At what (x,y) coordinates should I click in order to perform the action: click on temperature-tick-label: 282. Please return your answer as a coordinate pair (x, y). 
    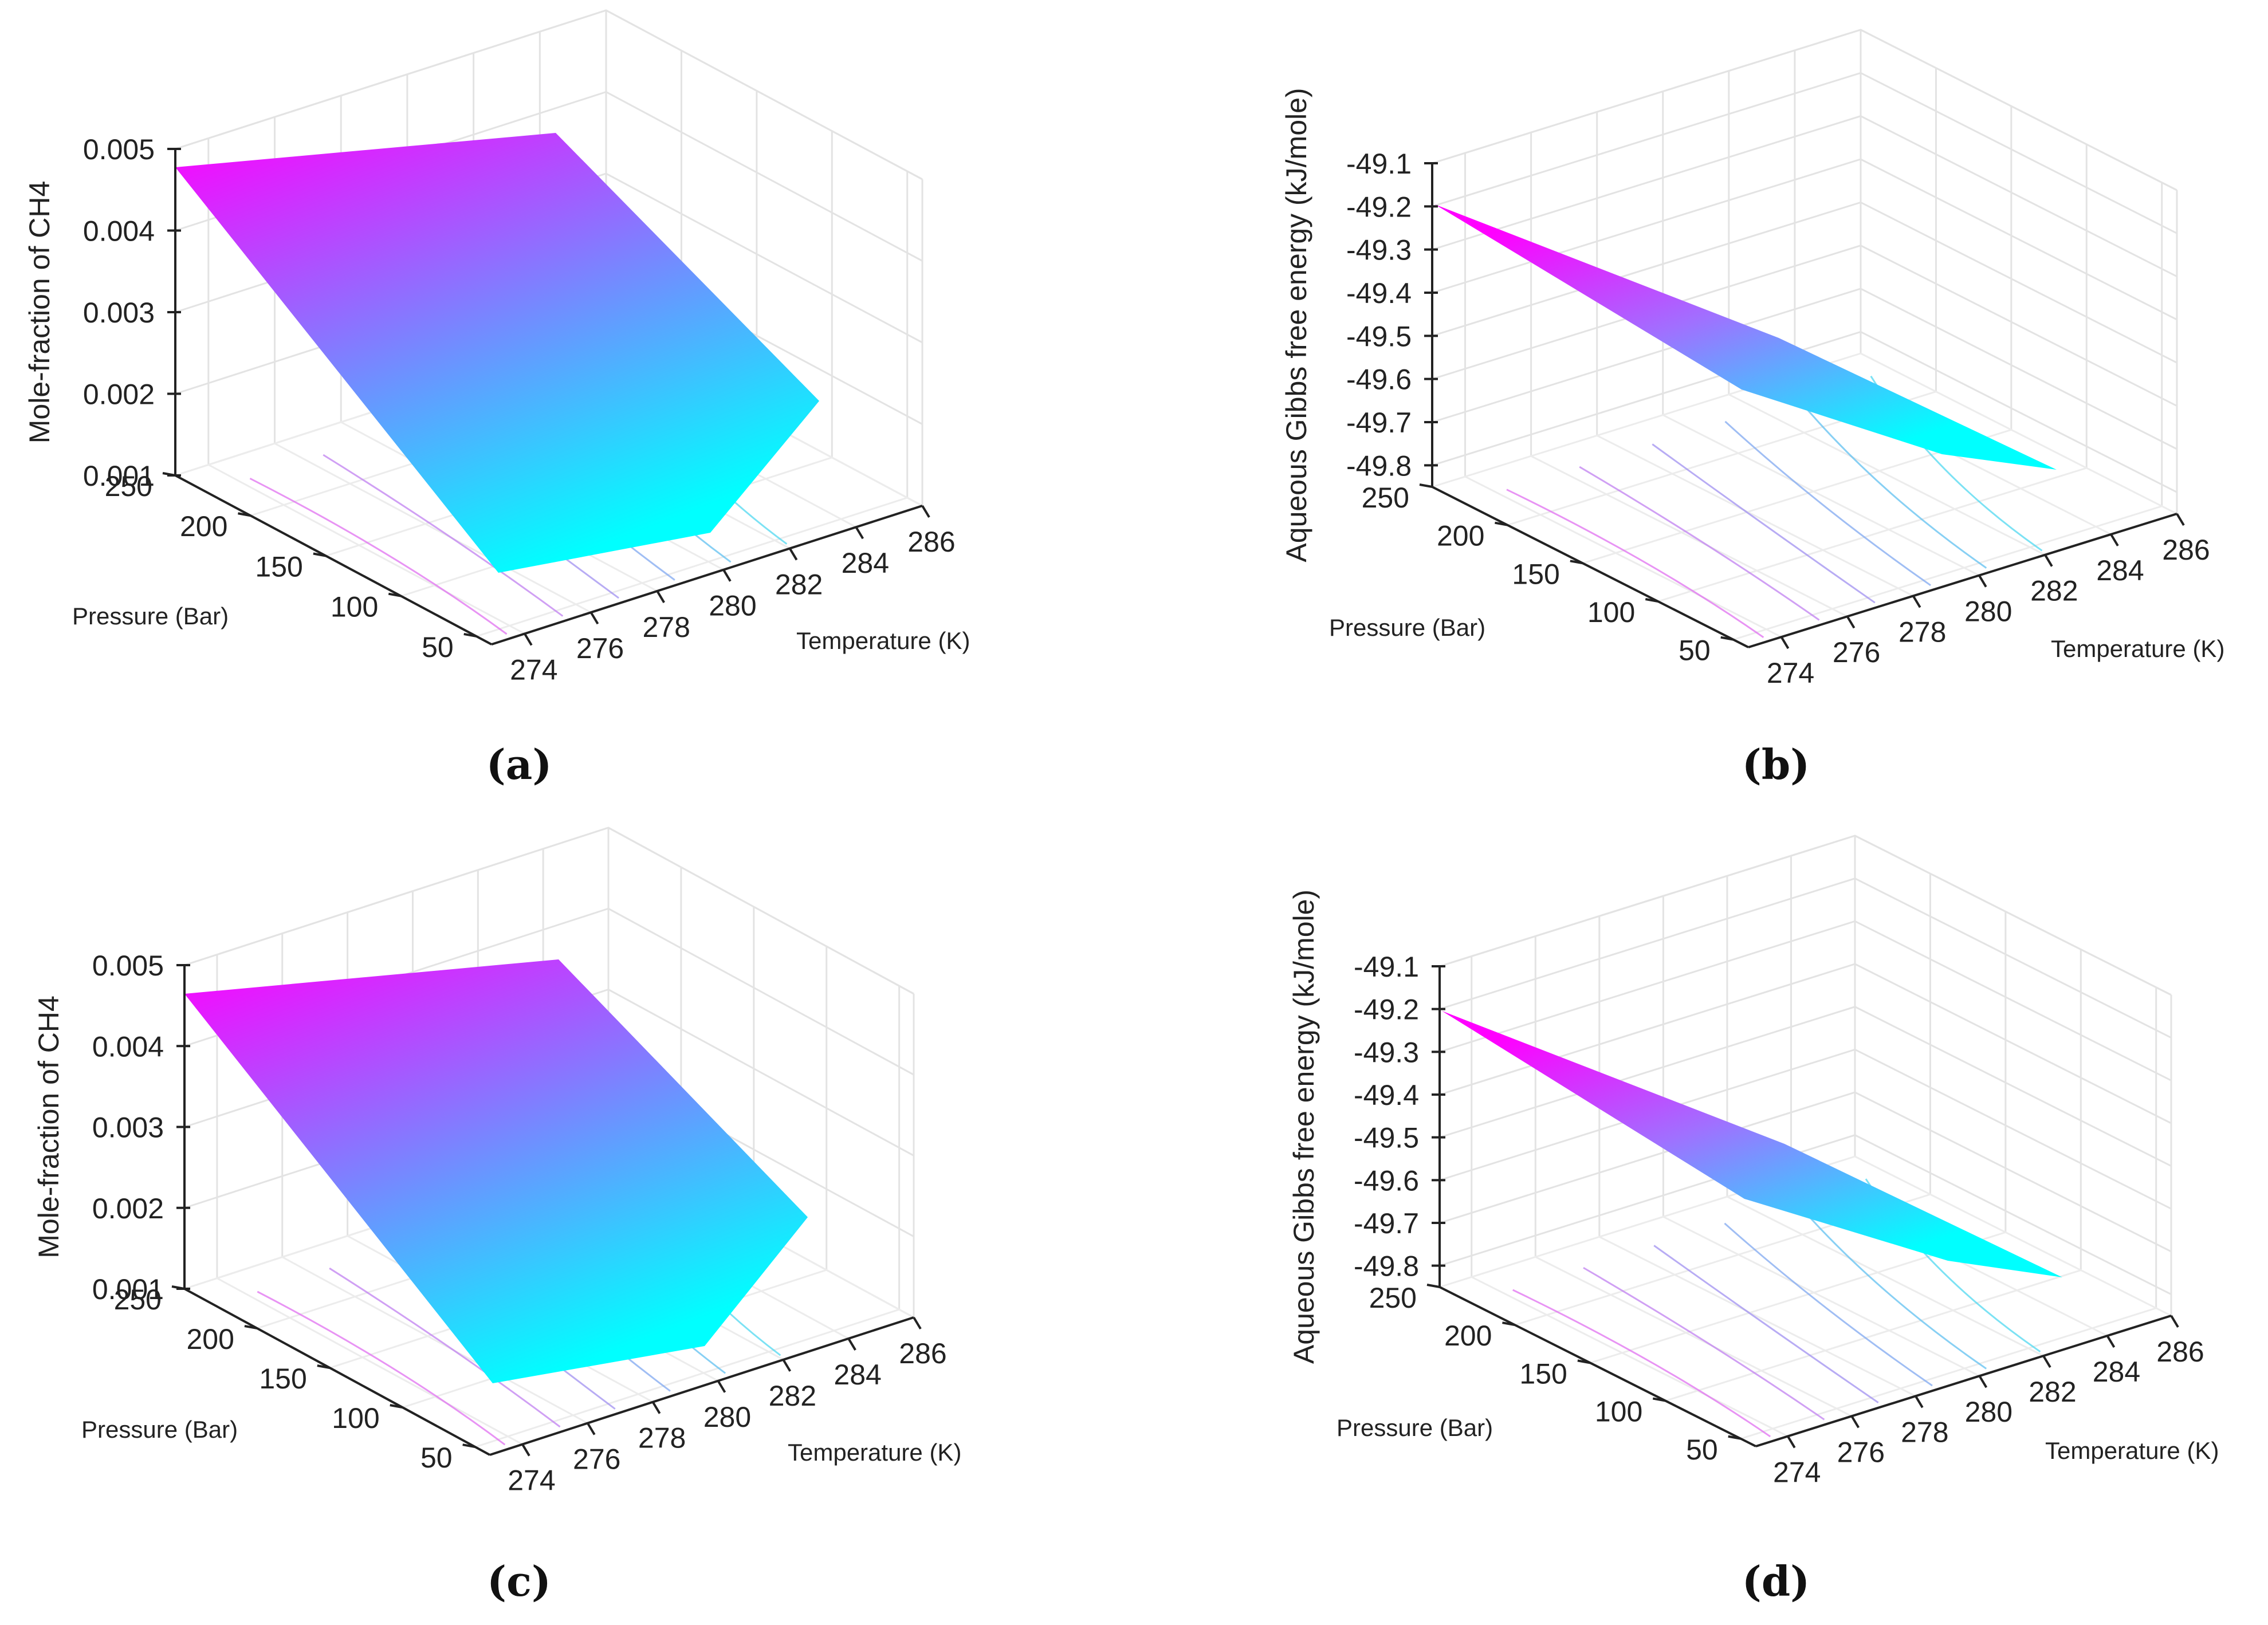
    Looking at the image, I should click on (799, 584).